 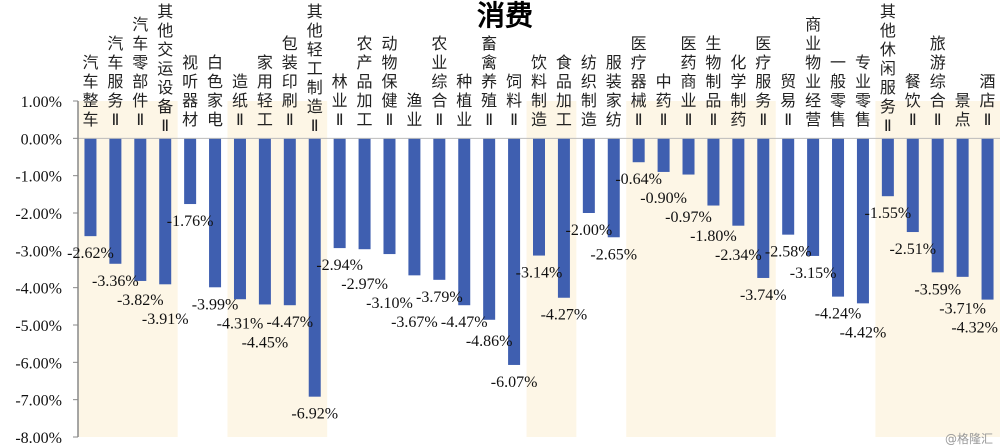 I want to click on data-label: -3.67%, so click(x=414, y=322).